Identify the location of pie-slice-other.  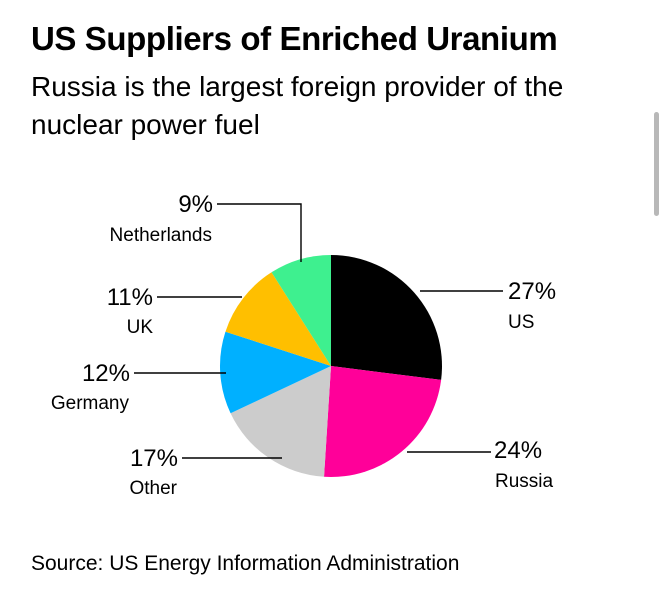
(280, 421).